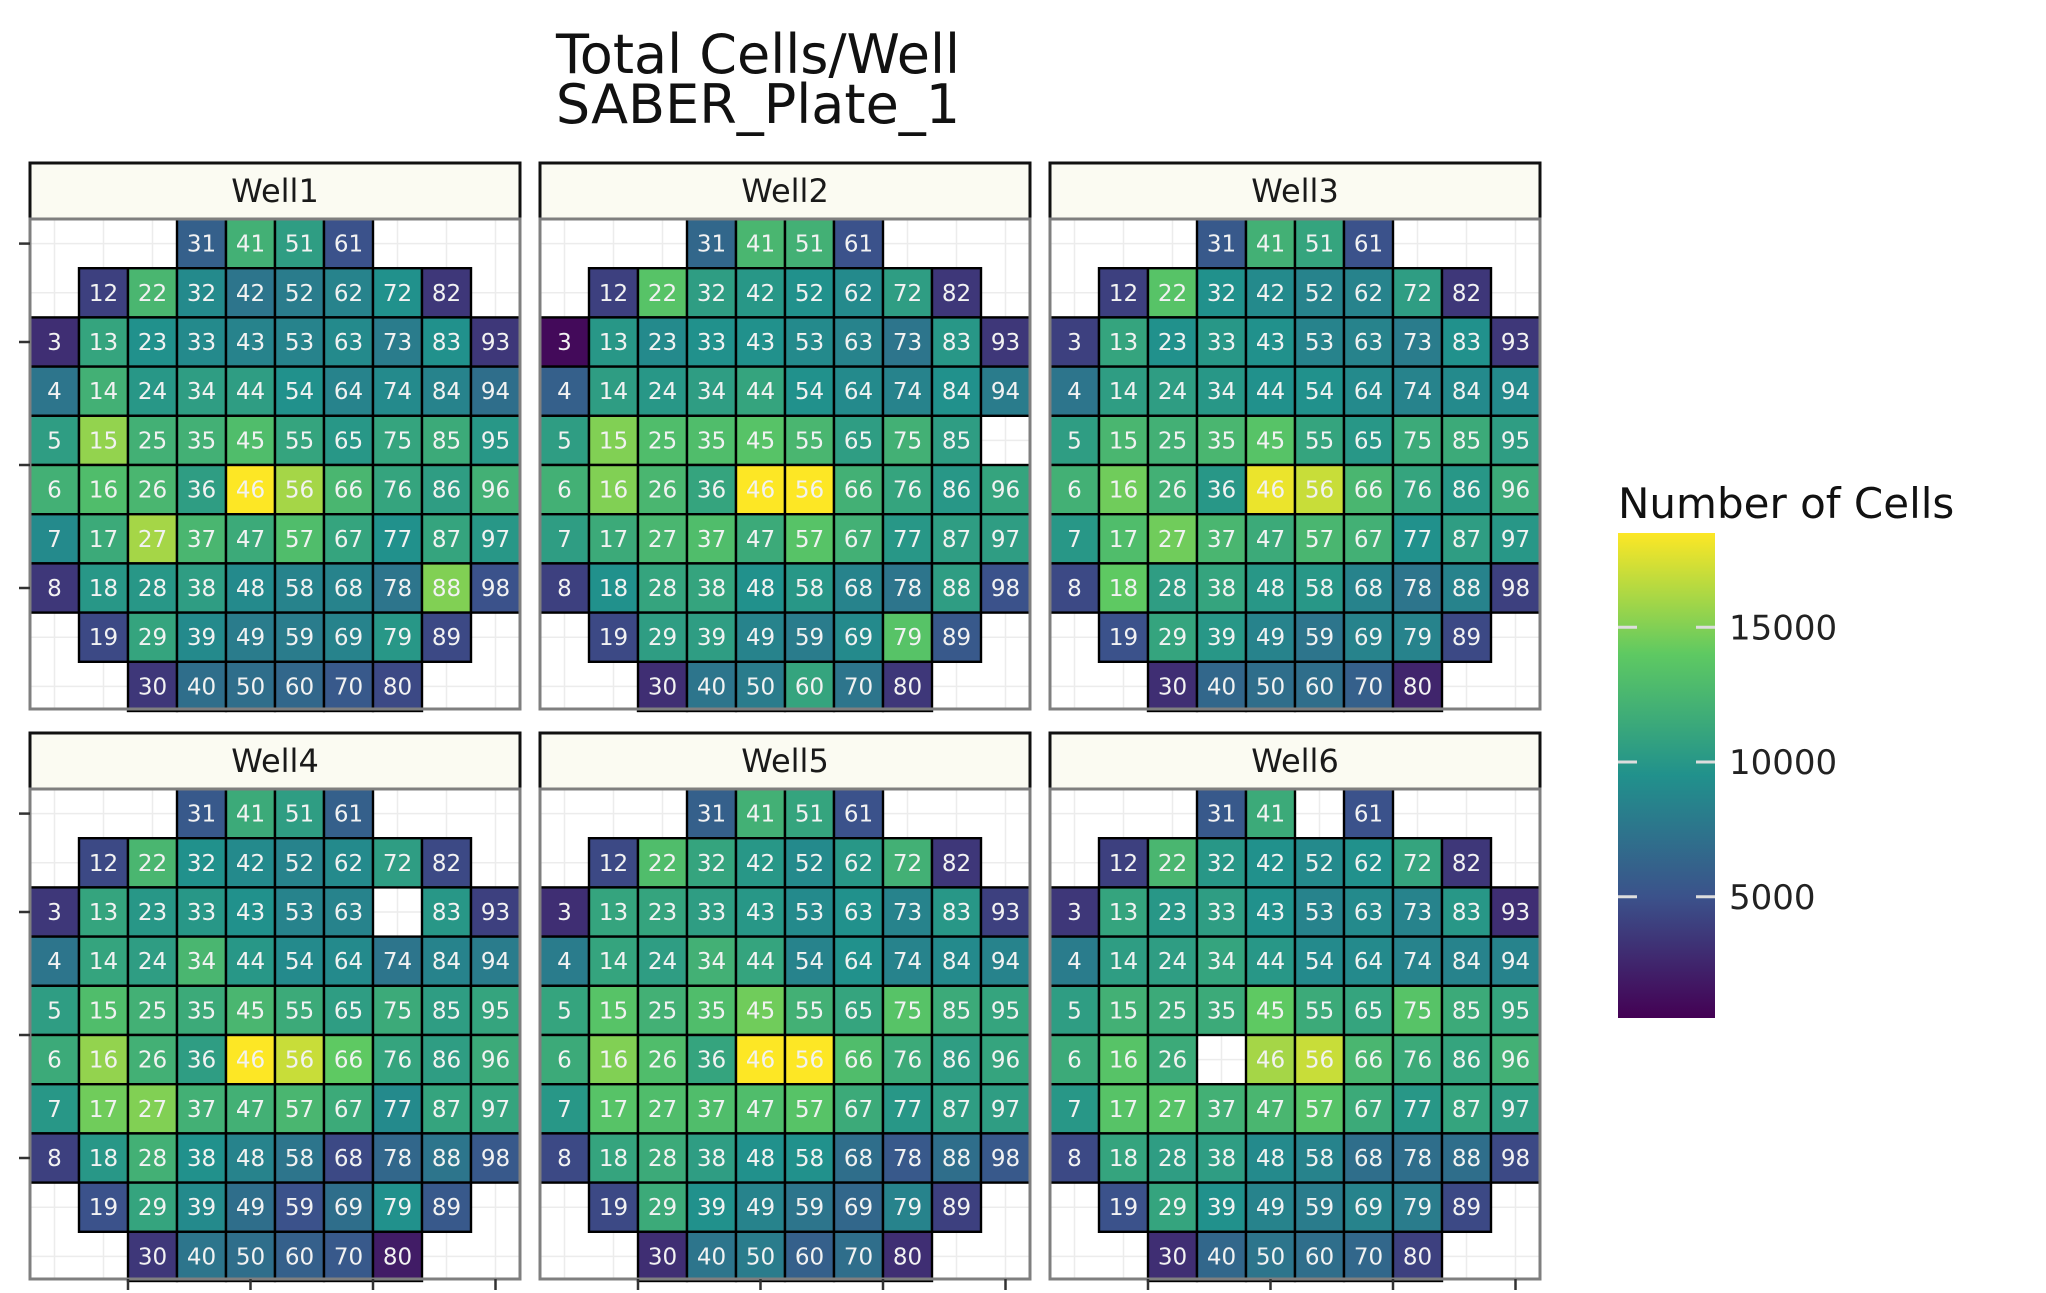  Describe the element at coordinates (103, 441) in the screenshot. I see `cell-label: 15` at that location.